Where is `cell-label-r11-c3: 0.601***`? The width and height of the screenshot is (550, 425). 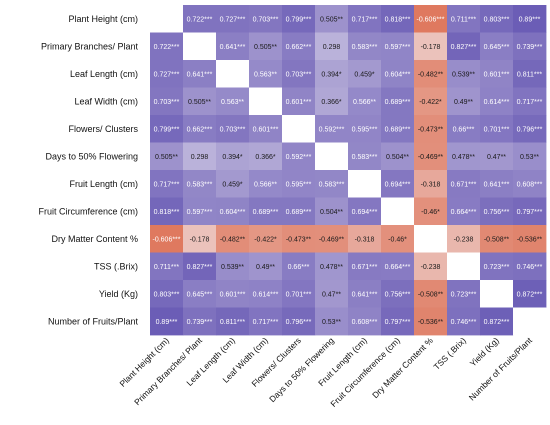 cell-label-r11-c3: 0.601*** is located at coordinates (233, 294).